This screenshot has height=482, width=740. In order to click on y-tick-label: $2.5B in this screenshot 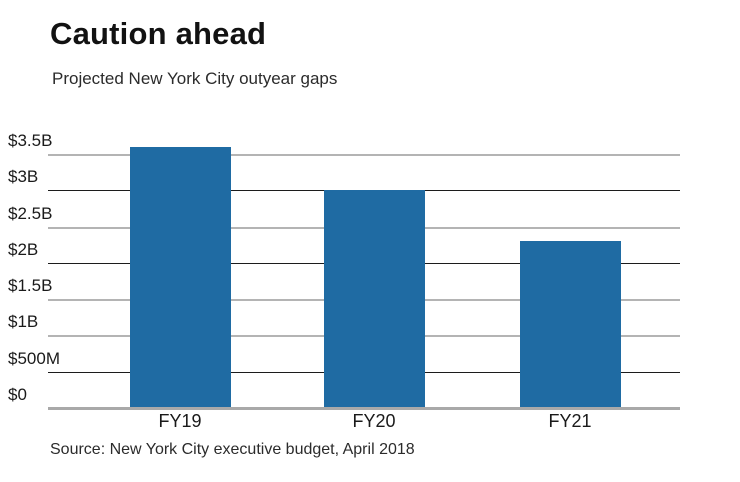, I will do `click(30, 213)`.